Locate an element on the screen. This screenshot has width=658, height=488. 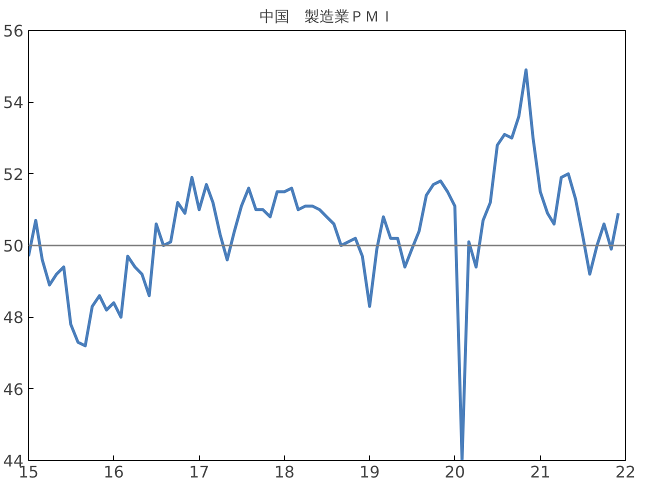
x-tick-label: 21 is located at coordinates (540, 472).